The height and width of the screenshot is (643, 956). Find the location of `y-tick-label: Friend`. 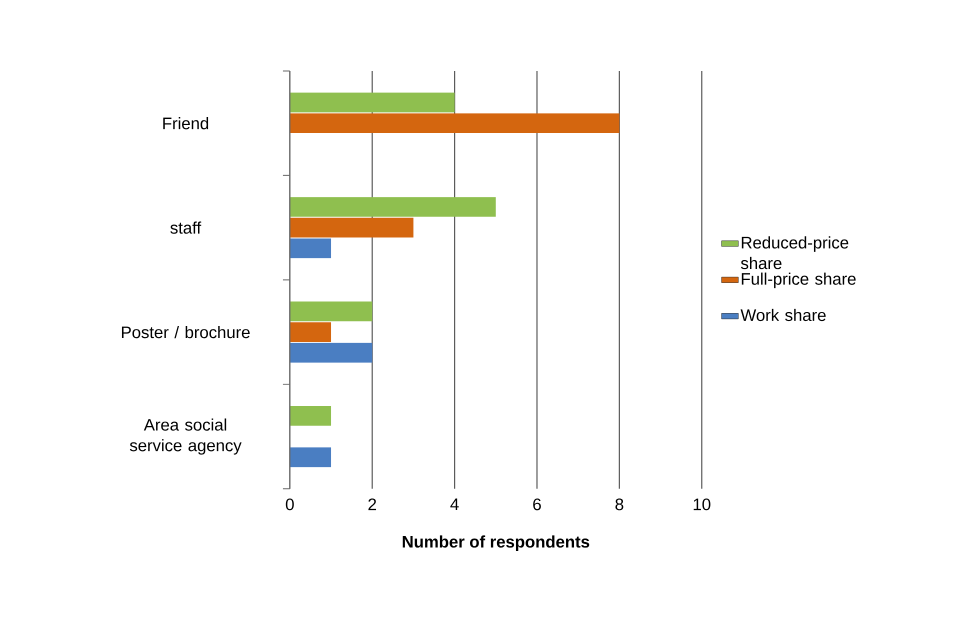

y-tick-label: Friend is located at coordinates (185, 123).